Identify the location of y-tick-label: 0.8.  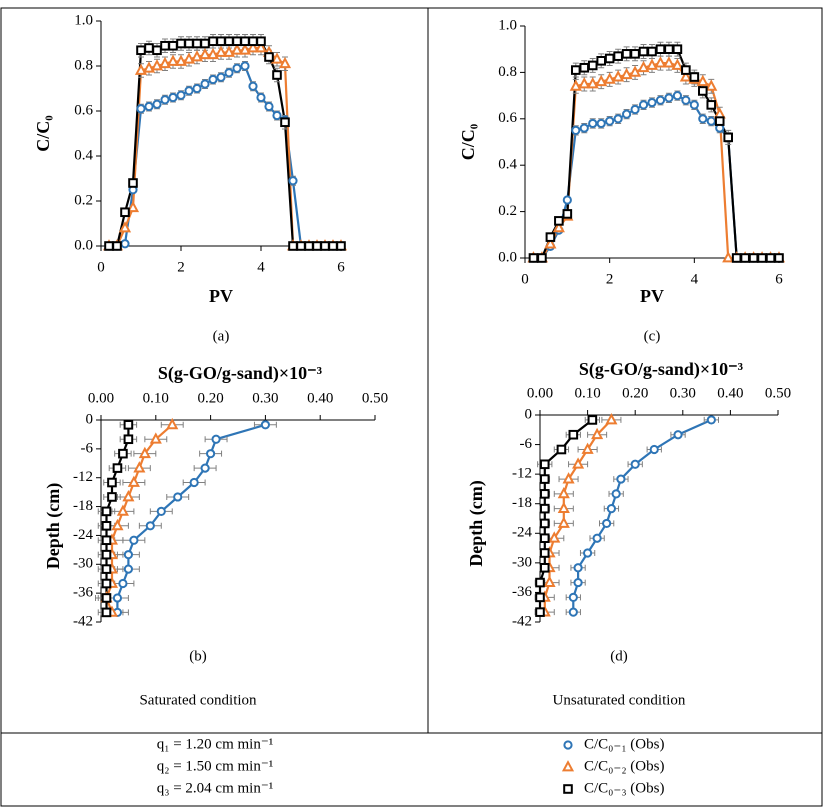
(507, 72).